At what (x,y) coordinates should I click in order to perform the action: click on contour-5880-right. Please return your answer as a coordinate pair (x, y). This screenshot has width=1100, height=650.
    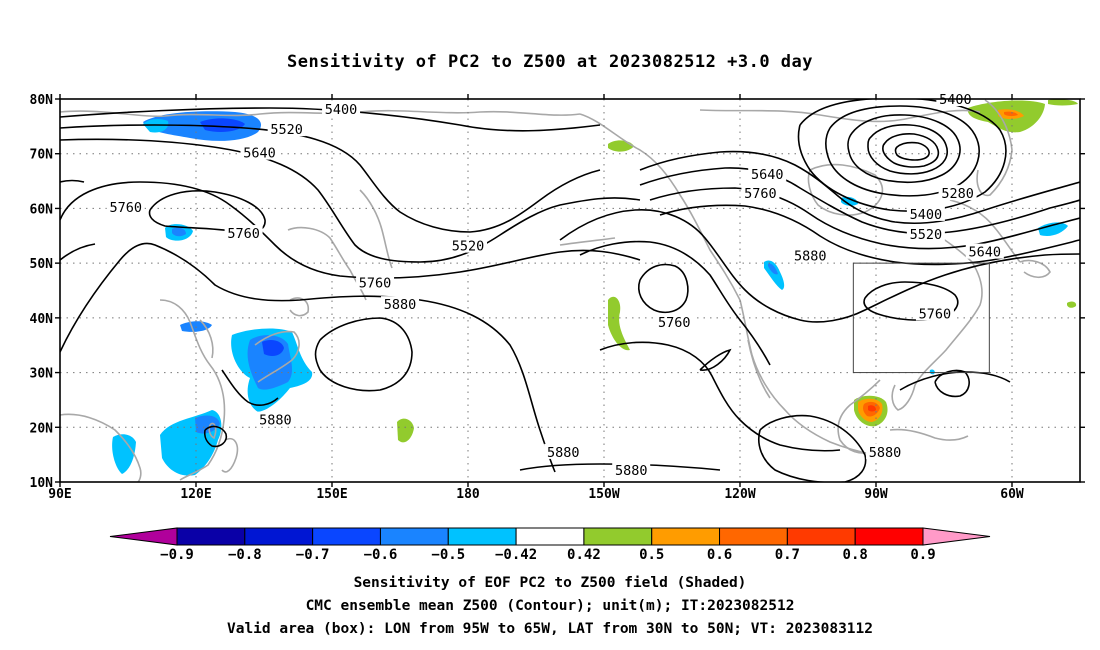
    Looking at the image, I should click on (955, 381).